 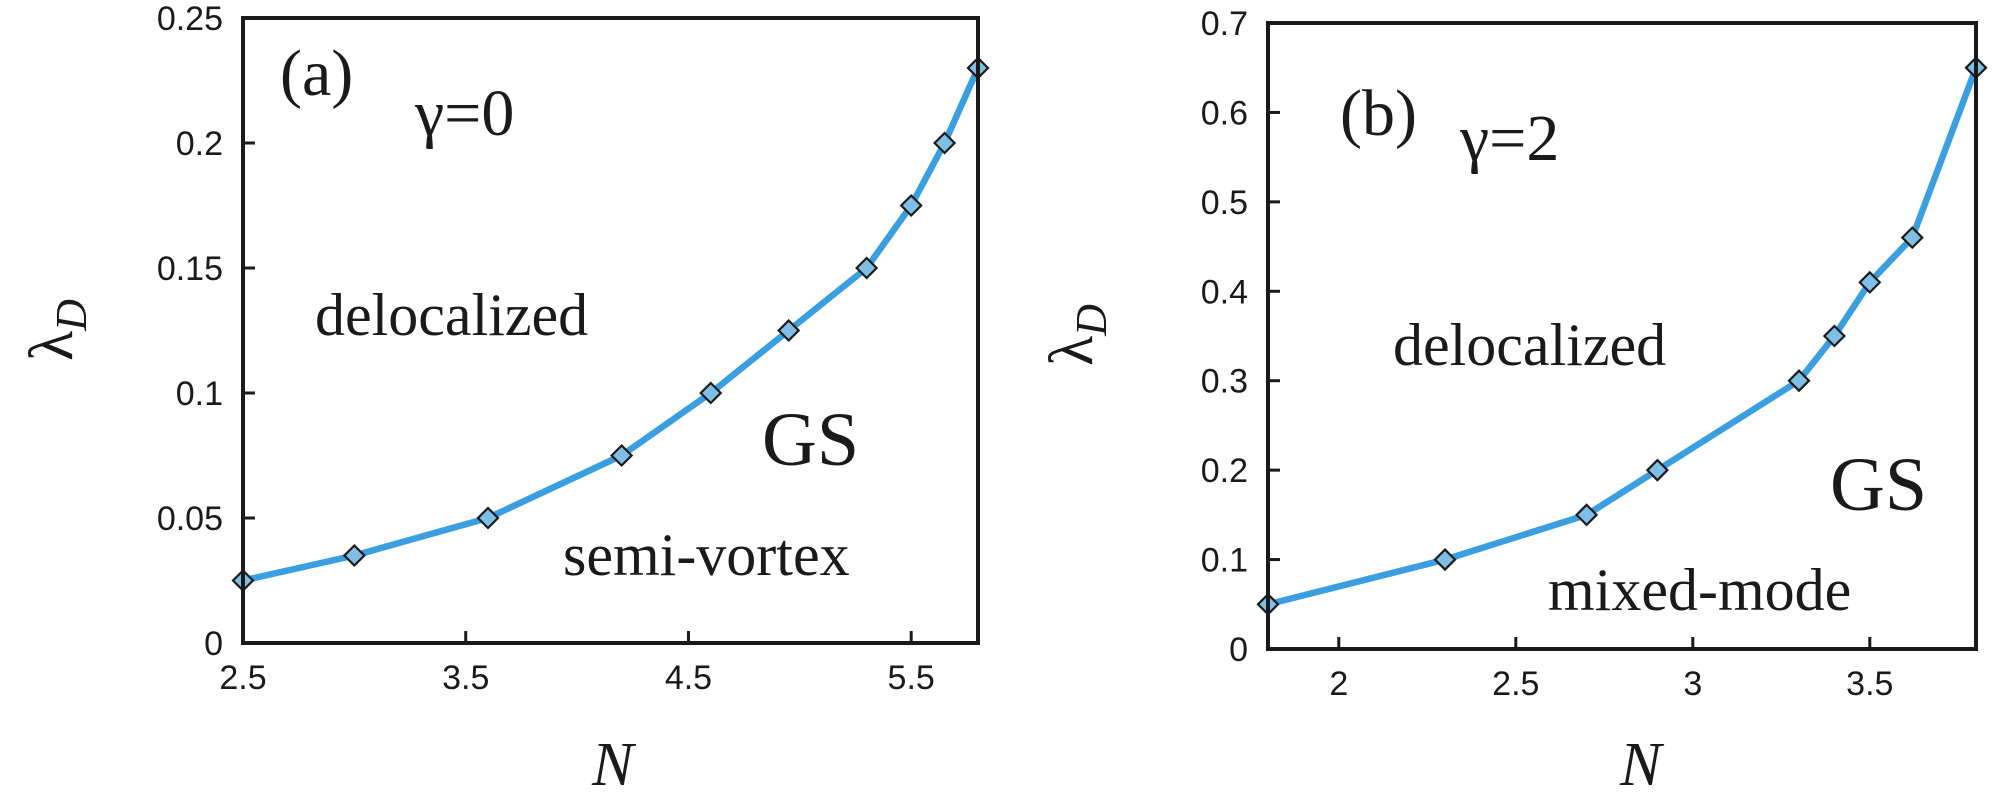 What do you see at coordinates (1224, 292) in the screenshot?
I see `y-tick-label: 0.4` at bounding box center [1224, 292].